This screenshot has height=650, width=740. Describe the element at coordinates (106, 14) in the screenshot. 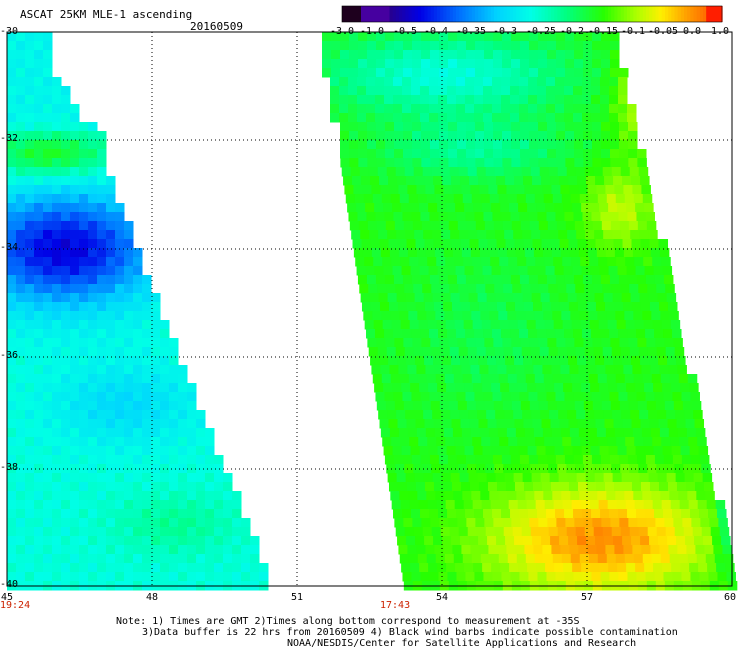

I see `map-title: ASCAT 25KM MLE-1 ascending` at that location.